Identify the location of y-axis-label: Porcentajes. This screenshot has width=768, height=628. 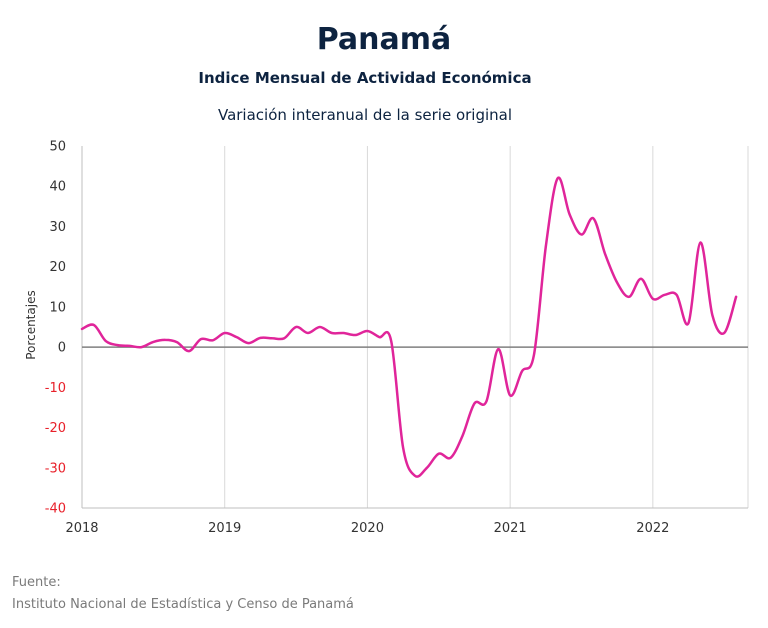
(31, 324).